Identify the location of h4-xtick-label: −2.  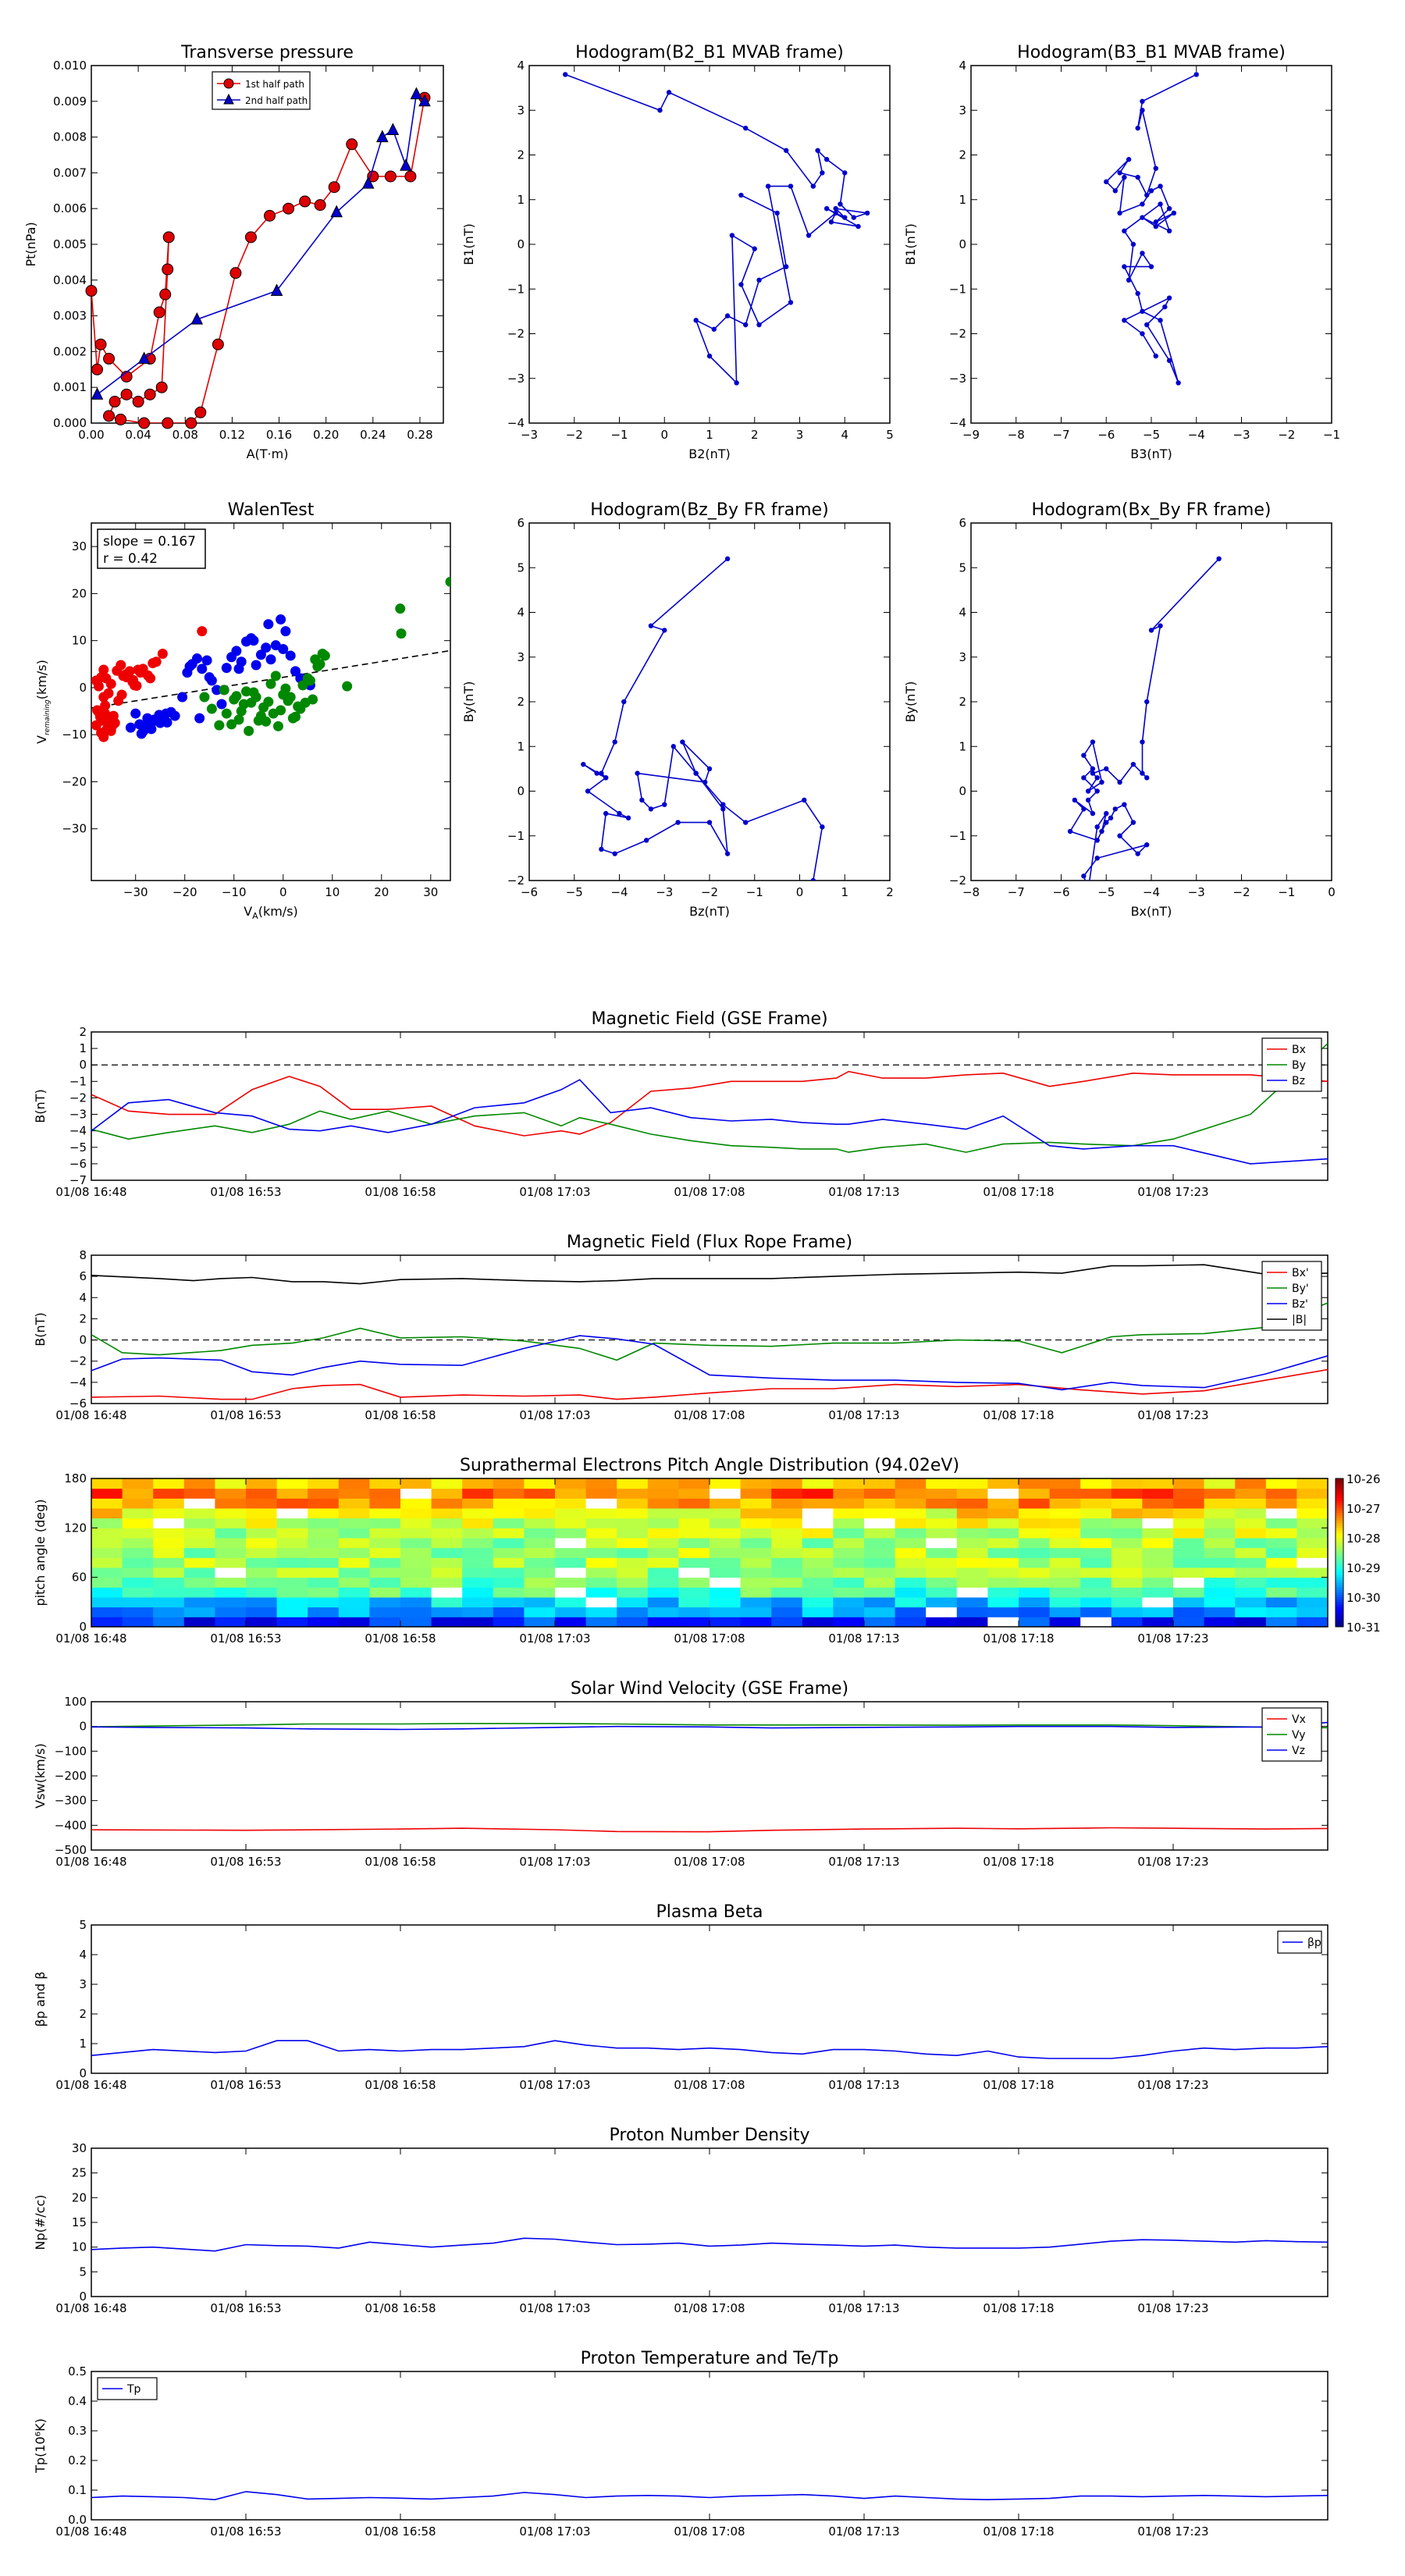
(1241, 892).